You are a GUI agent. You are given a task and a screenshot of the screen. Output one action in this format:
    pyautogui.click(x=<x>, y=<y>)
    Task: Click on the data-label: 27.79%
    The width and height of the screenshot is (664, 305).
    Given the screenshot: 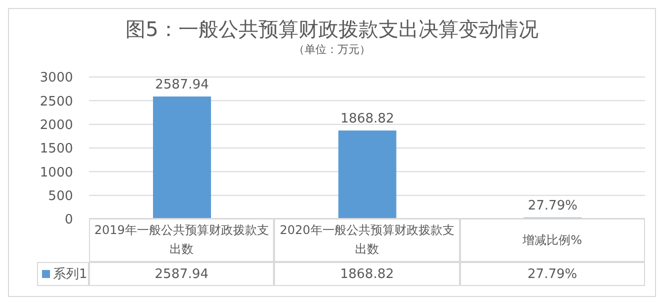 What is the action you would take?
    pyautogui.click(x=552, y=274)
    